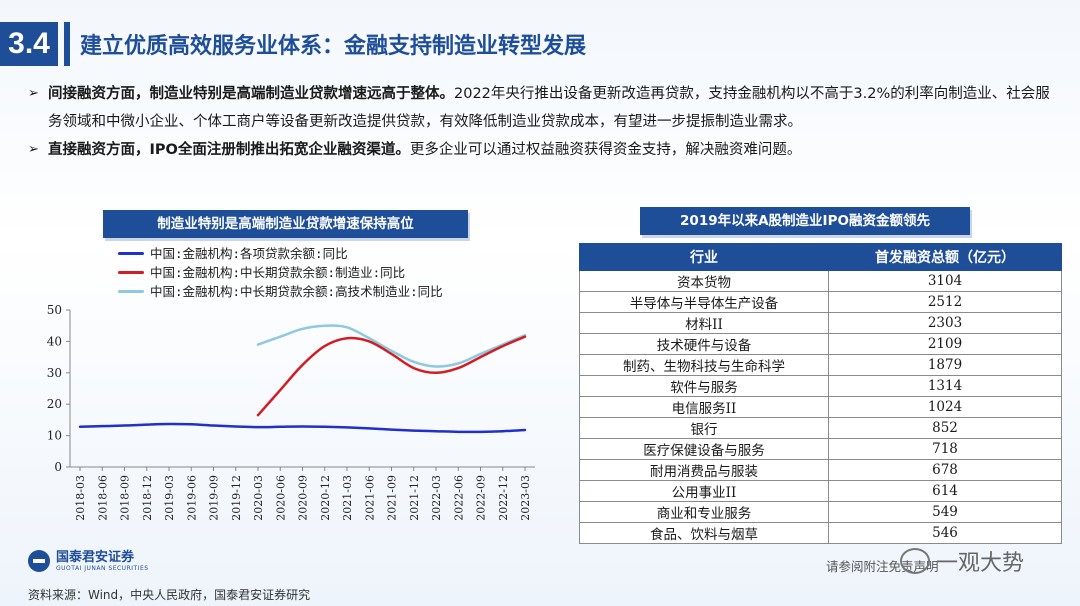 This screenshot has width=1080, height=606. I want to click on table-row: 半导体与半导体生产设备 2512, so click(820, 302).